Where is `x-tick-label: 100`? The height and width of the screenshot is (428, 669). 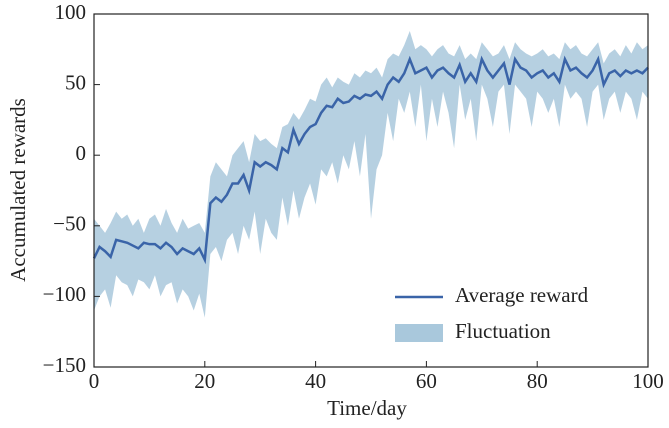 x-tick-label: 100 is located at coordinates (648, 381).